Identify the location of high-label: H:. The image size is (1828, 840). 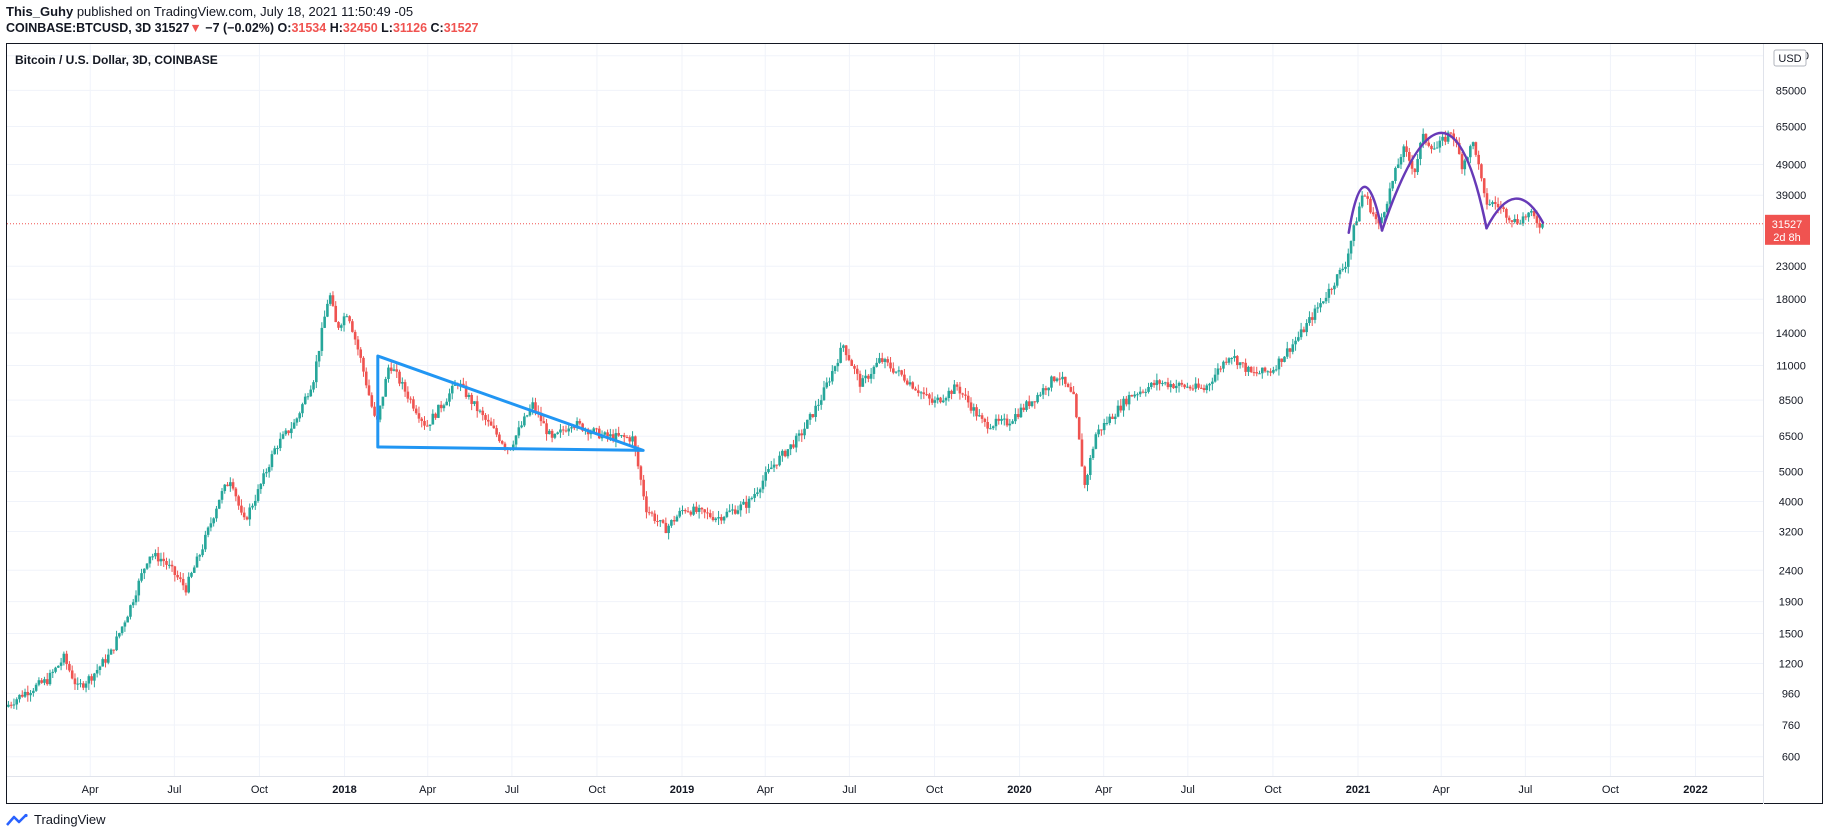
(336, 28).